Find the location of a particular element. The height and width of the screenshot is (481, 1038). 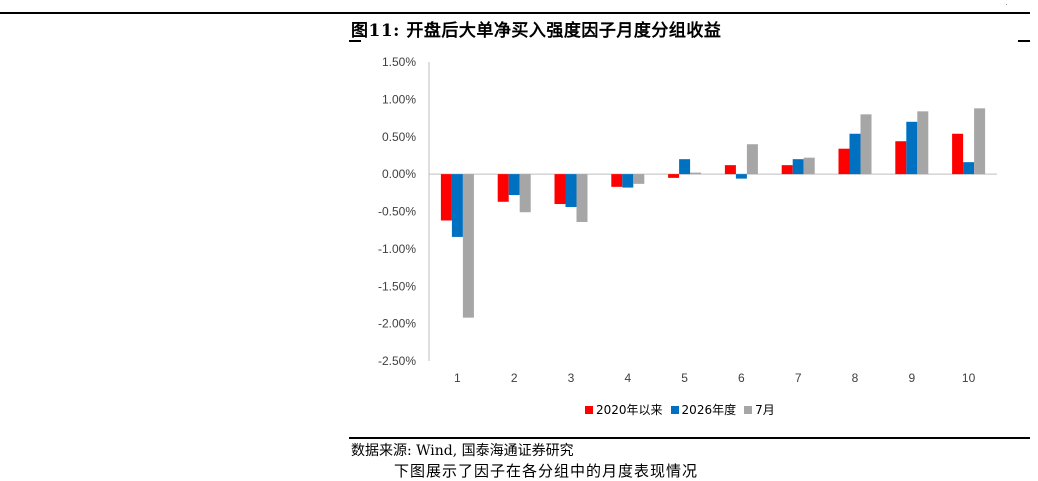

x-tick-label: 8 is located at coordinates (855, 378).